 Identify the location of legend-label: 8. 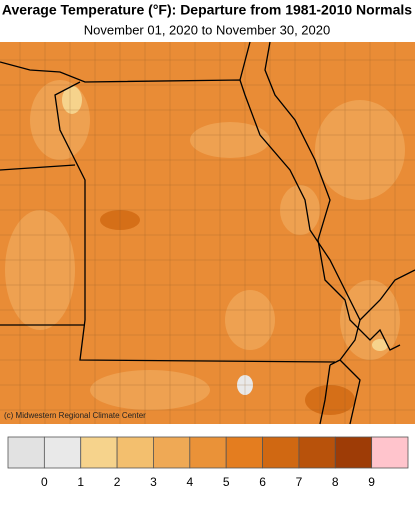
(335, 482).